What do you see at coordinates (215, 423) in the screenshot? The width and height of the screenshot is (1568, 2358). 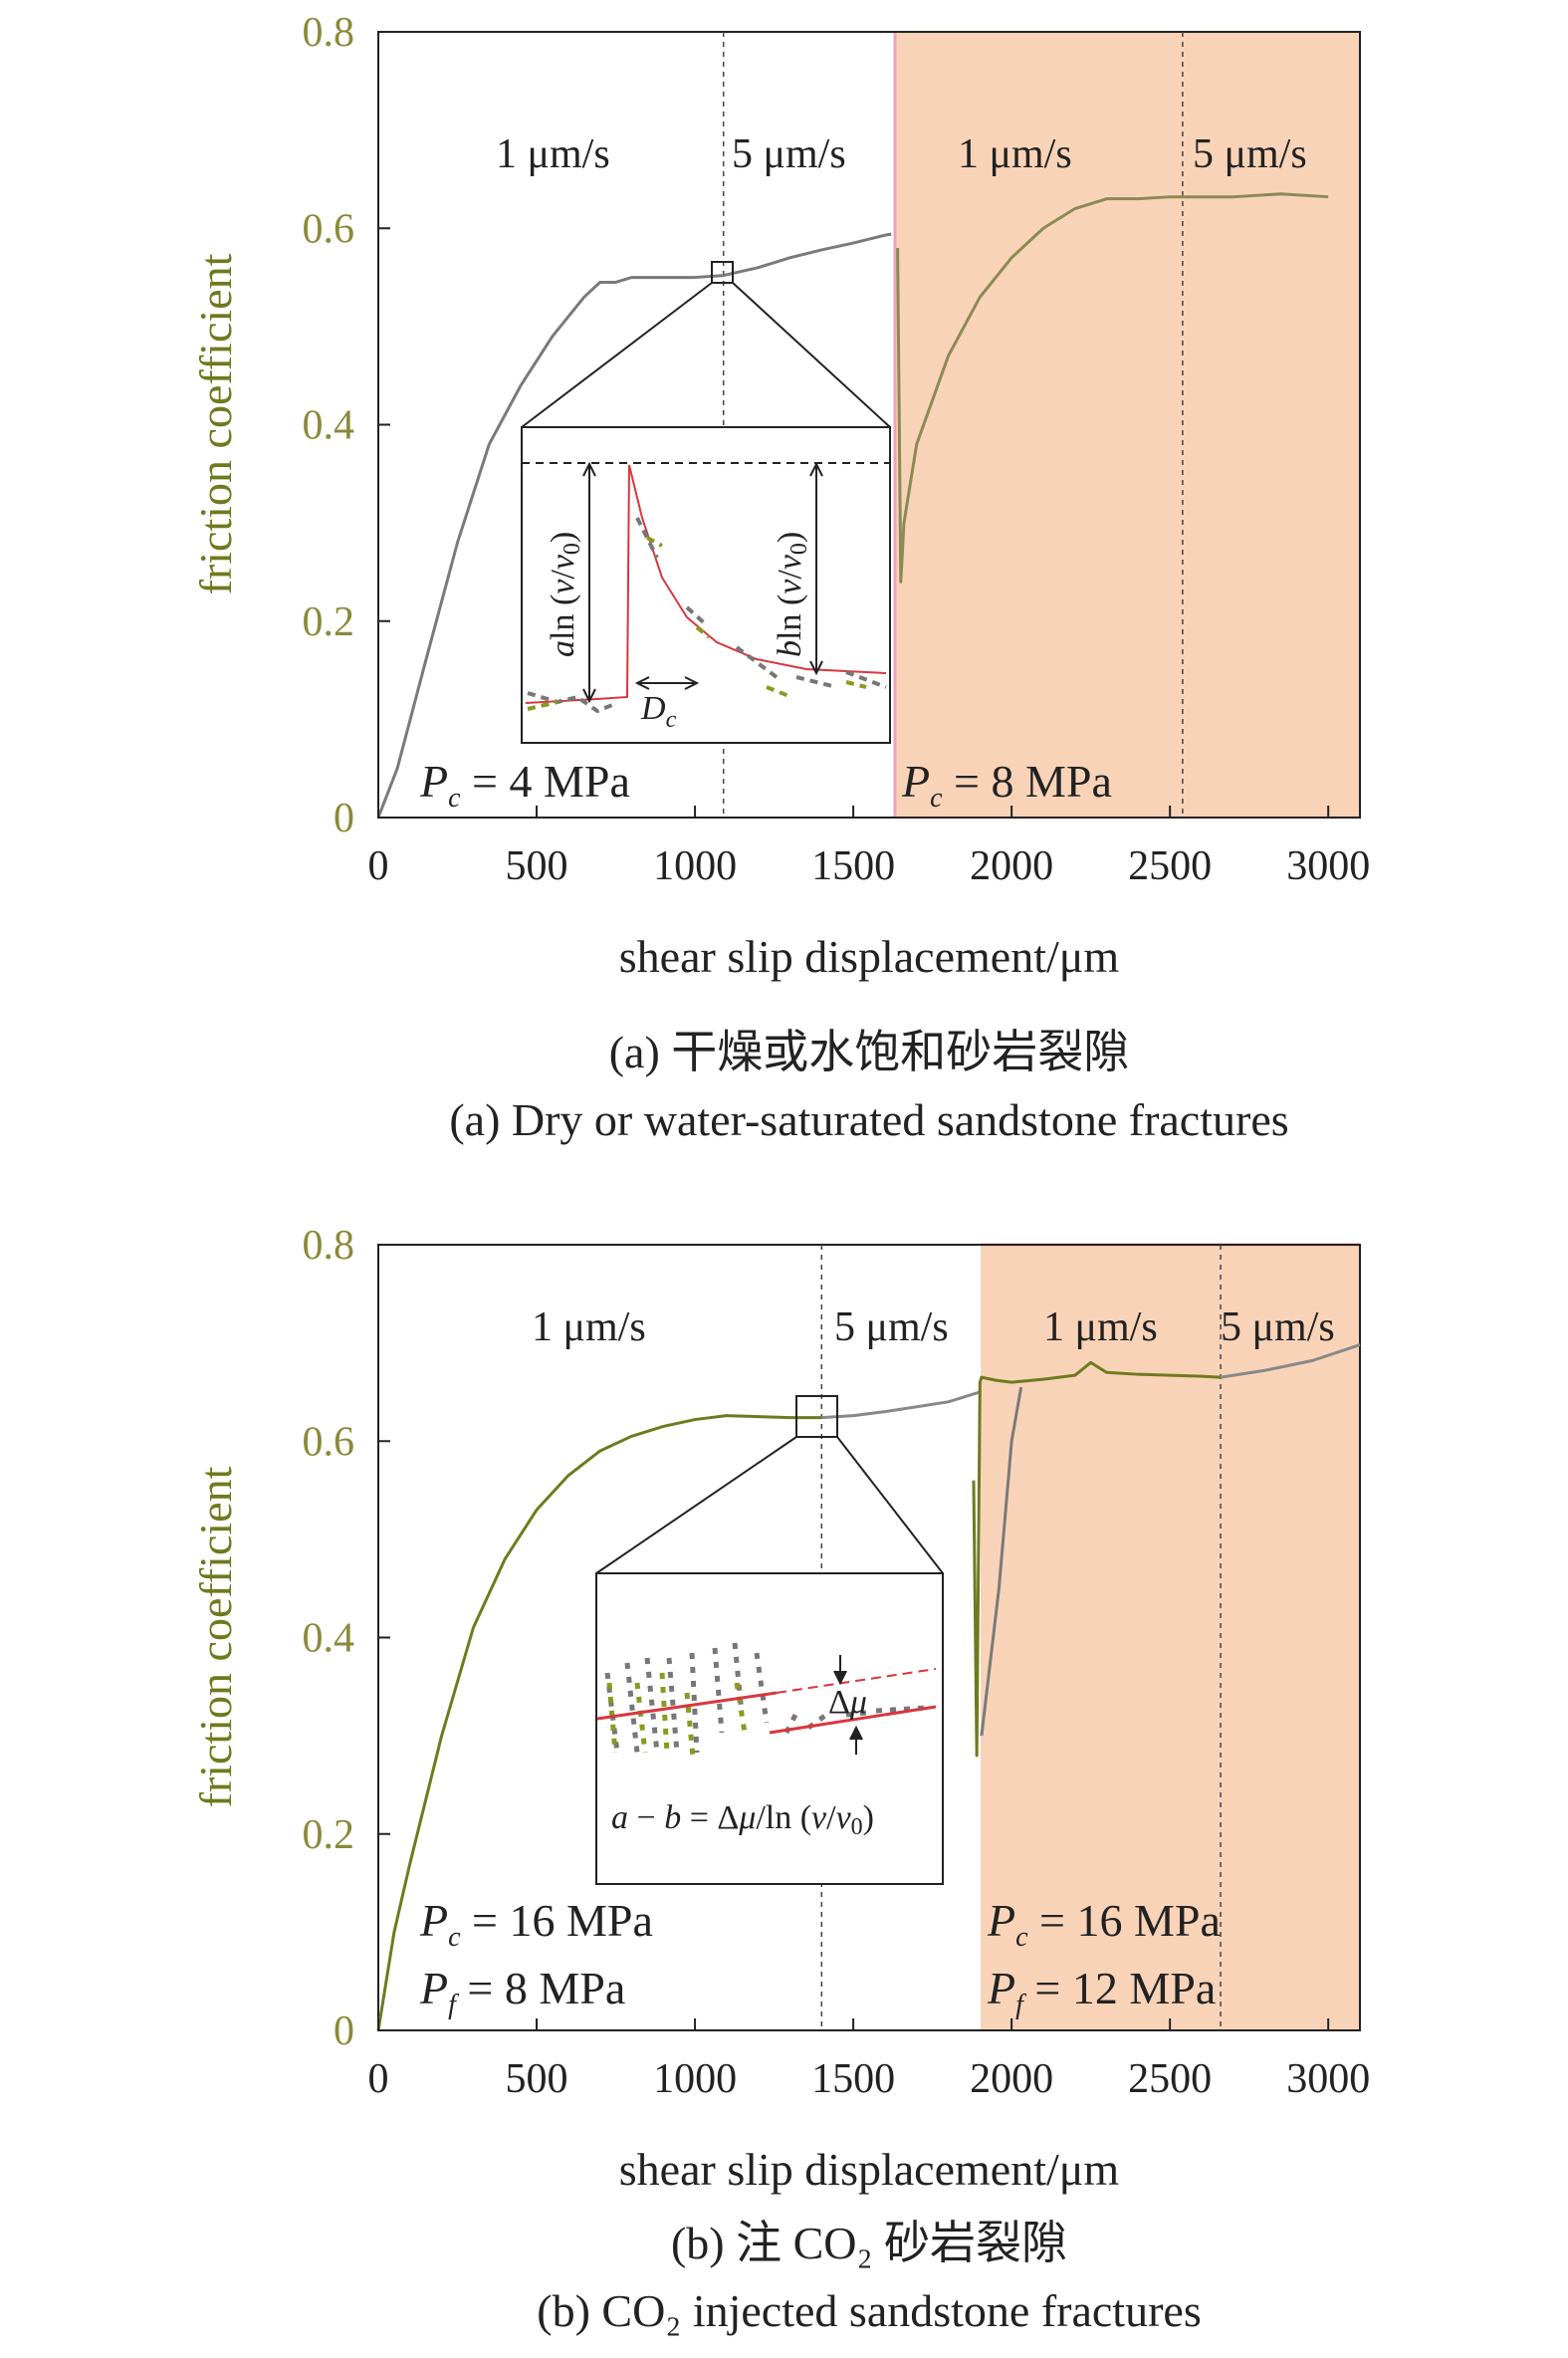 I see `panel-a-ylabel: friction coefficient` at bounding box center [215, 423].